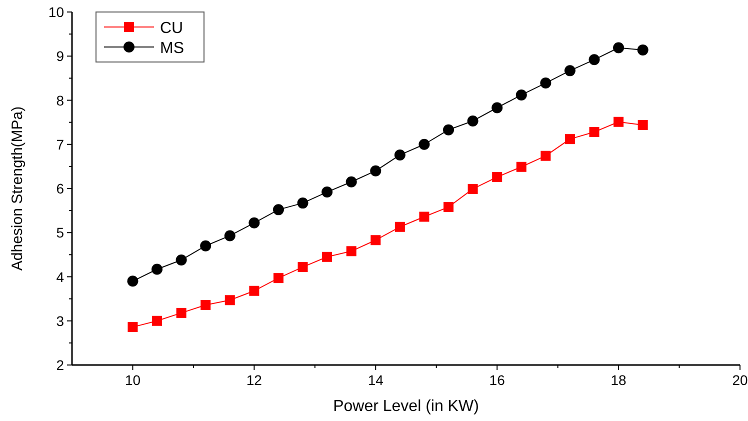 This screenshot has width=748, height=421. What do you see at coordinates (497, 380) in the screenshot?
I see `x-tick-label: 16` at bounding box center [497, 380].